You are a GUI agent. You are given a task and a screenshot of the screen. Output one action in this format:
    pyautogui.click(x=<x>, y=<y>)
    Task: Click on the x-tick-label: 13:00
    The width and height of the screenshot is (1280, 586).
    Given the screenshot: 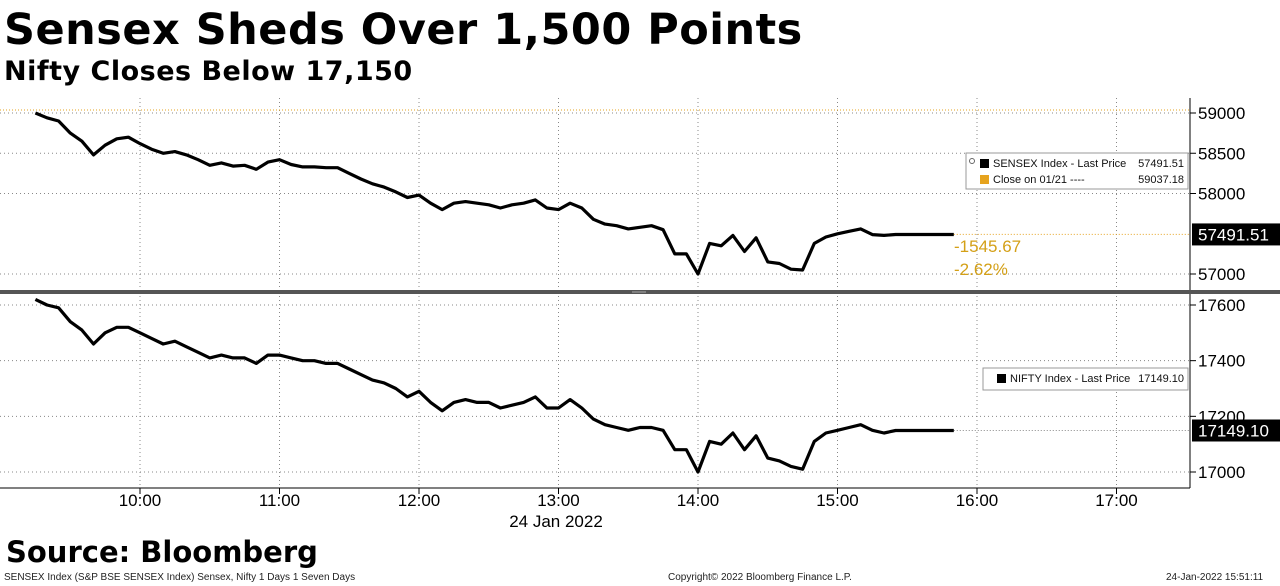 What is the action you would take?
    pyautogui.click(x=558, y=500)
    